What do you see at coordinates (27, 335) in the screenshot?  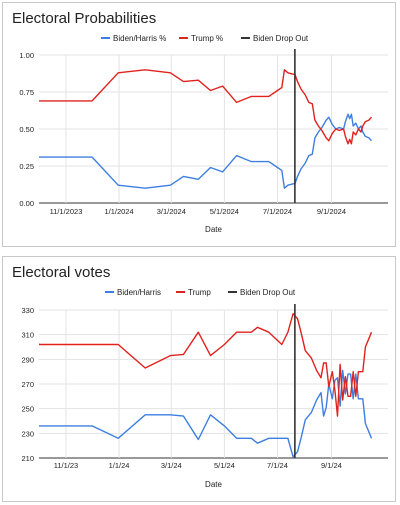 I see `y-tick-label: 310` at bounding box center [27, 335].